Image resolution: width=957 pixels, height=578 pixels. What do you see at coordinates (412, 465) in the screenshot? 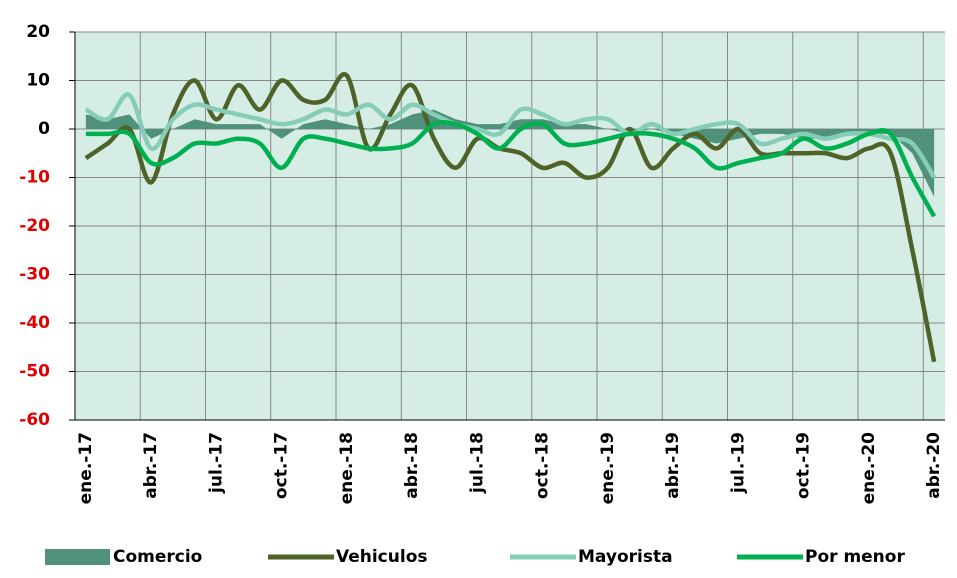
I see `x-tick-label: abr.-18` at bounding box center [412, 465].